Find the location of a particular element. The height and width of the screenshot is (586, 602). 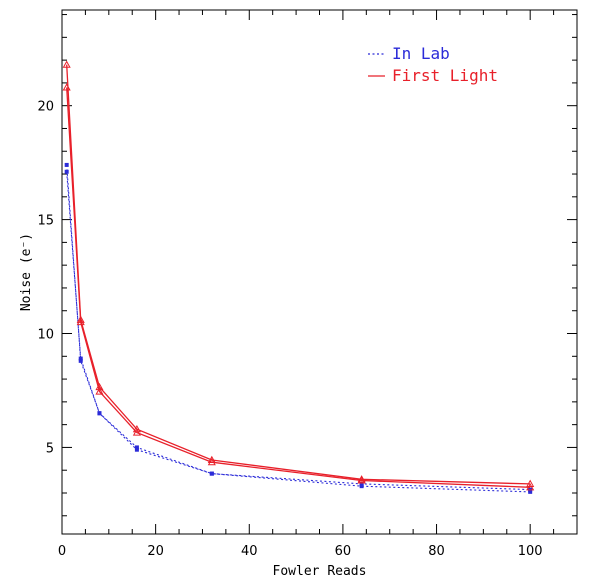

legend-label-in-lab: In Lab is located at coordinates (421, 53).